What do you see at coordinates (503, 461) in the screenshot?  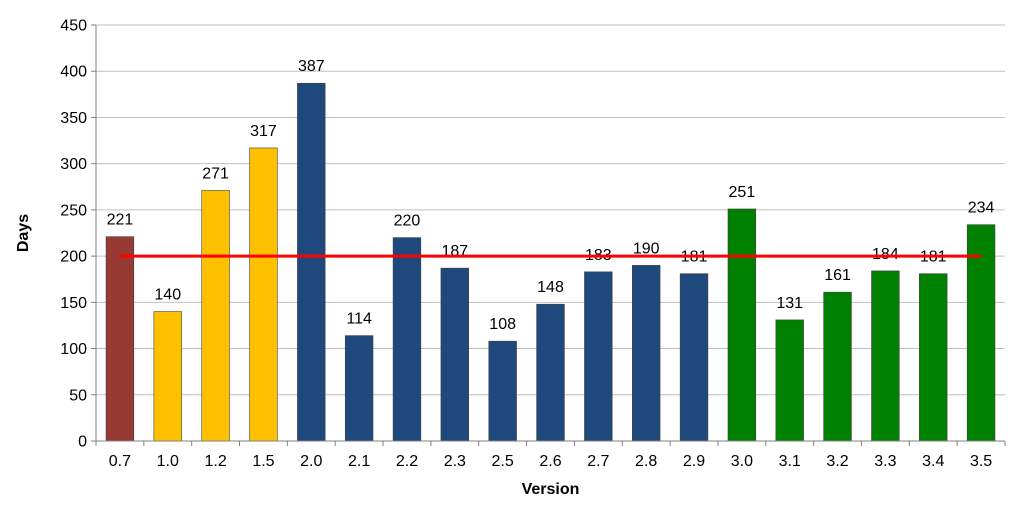 I see `x-tick-label: 2.5` at bounding box center [503, 461].